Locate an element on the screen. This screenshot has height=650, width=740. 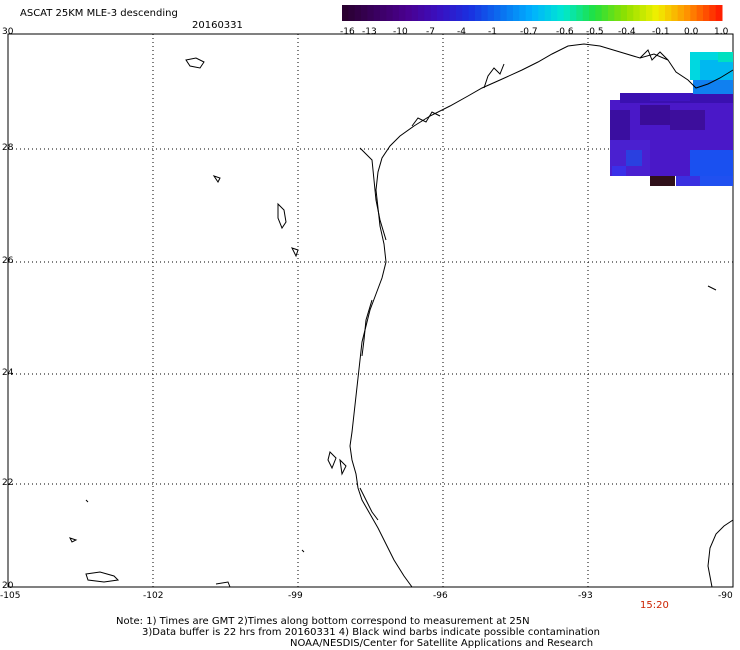
colorbar-label: -1 is located at coordinates (492, 32).